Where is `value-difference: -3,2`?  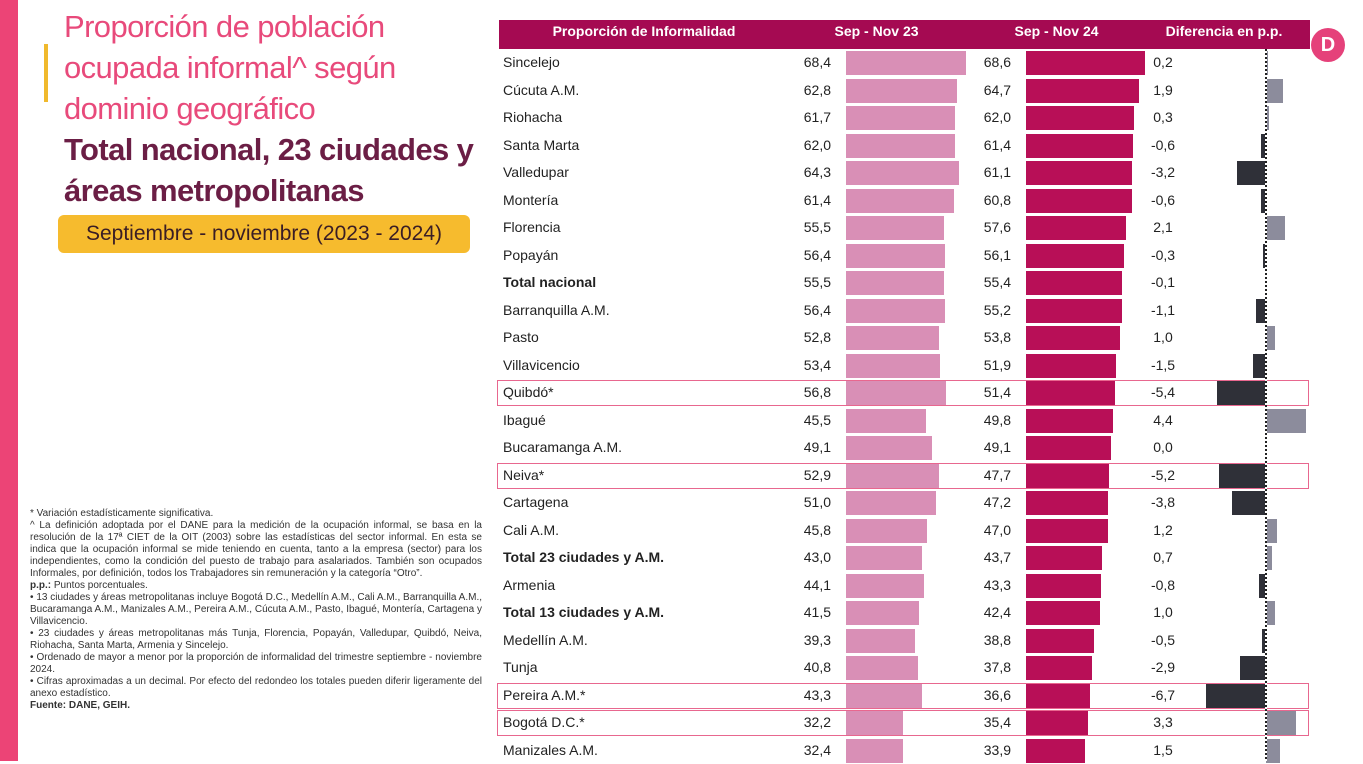 value-difference: -3,2 is located at coordinates (1163, 173).